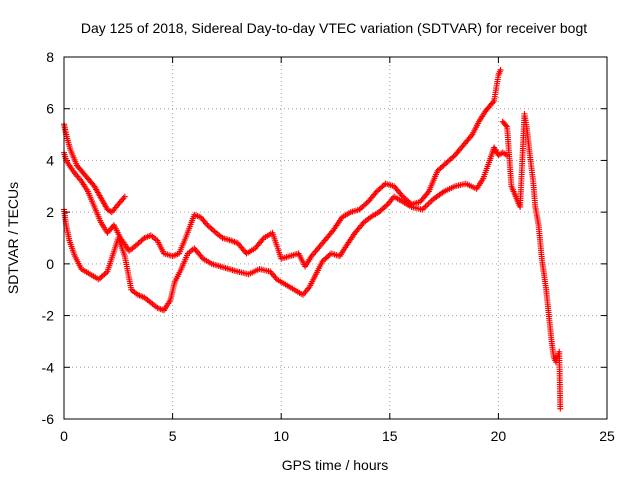  What do you see at coordinates (531, 261) in the screenshot?
I see `series-track-d` at bounding box center [531, 261].